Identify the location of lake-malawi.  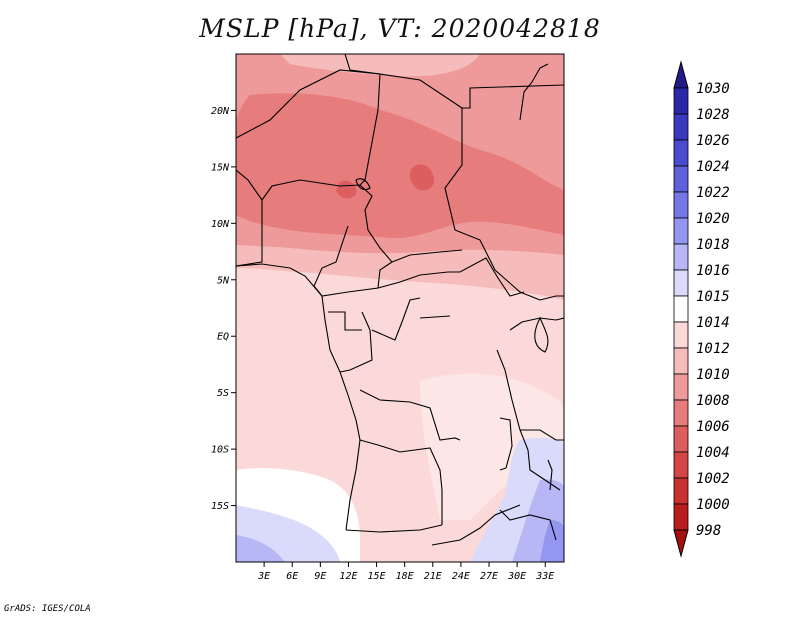
(550, 475).